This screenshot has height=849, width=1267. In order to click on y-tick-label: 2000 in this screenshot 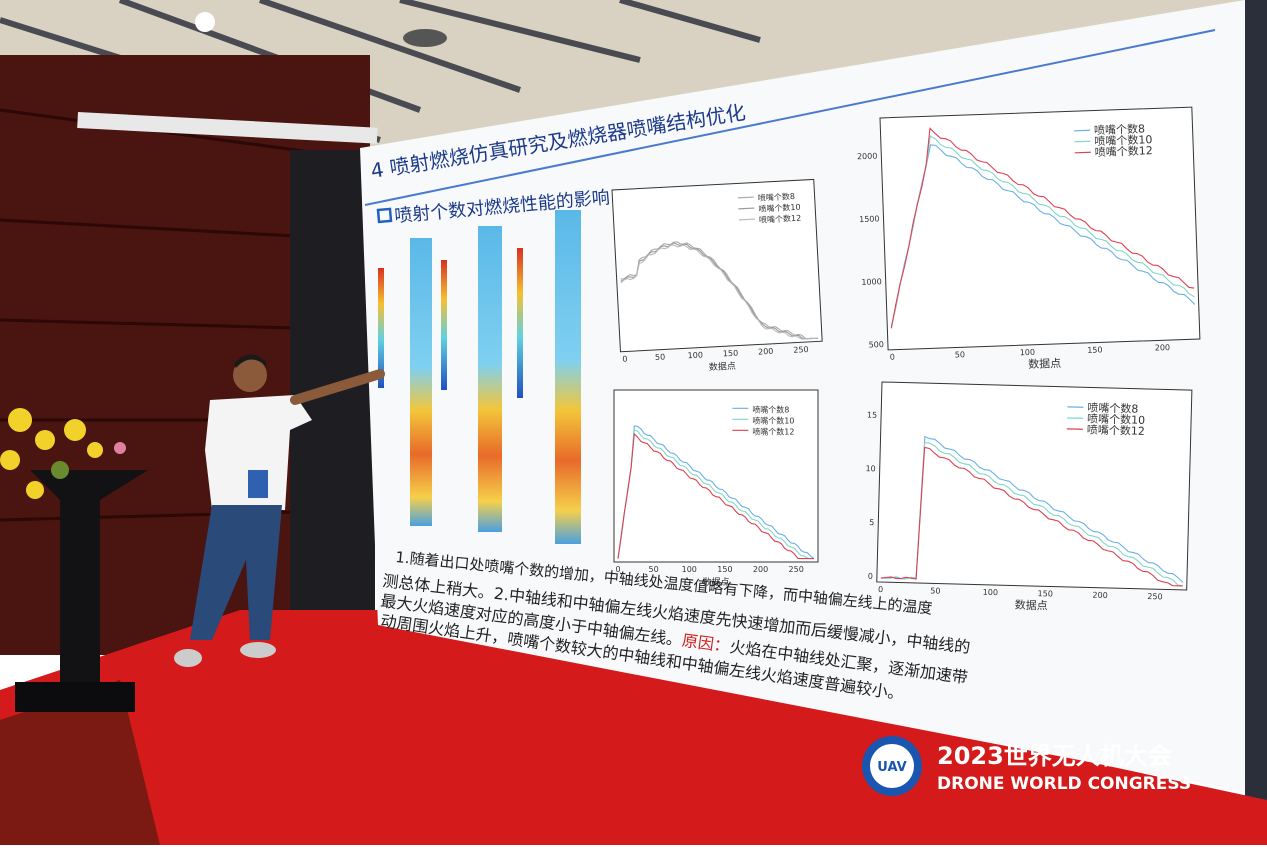, I will do `click(867, 157)`.